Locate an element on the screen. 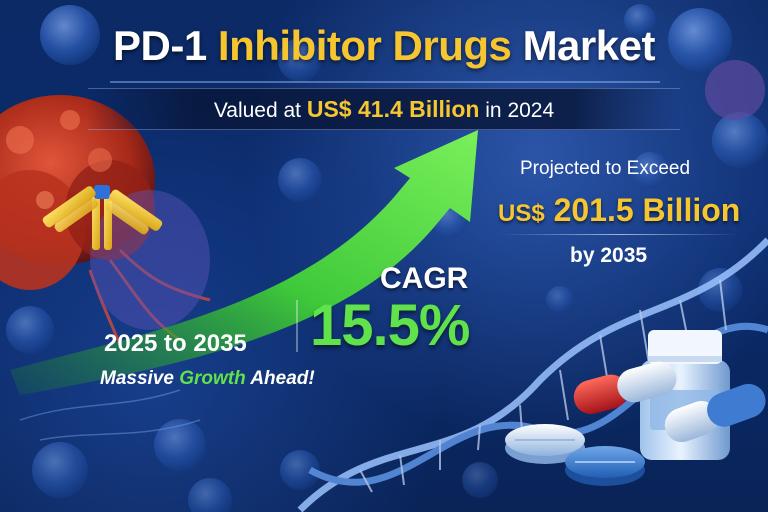  cagr-value: 15.5% is located at coordinates (390, 325).